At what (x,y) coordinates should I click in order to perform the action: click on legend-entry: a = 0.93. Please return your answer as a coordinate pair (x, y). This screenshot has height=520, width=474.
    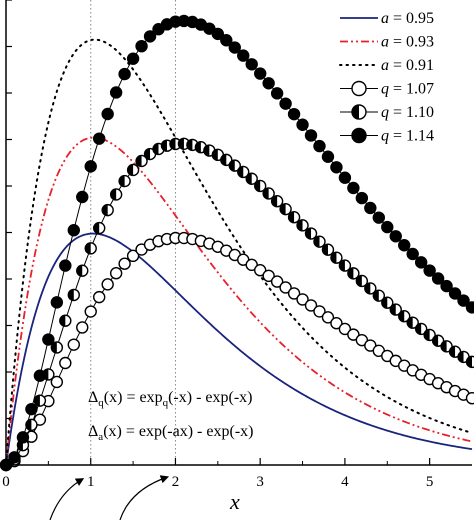
    Looking at the image, I should click on (387, 42).